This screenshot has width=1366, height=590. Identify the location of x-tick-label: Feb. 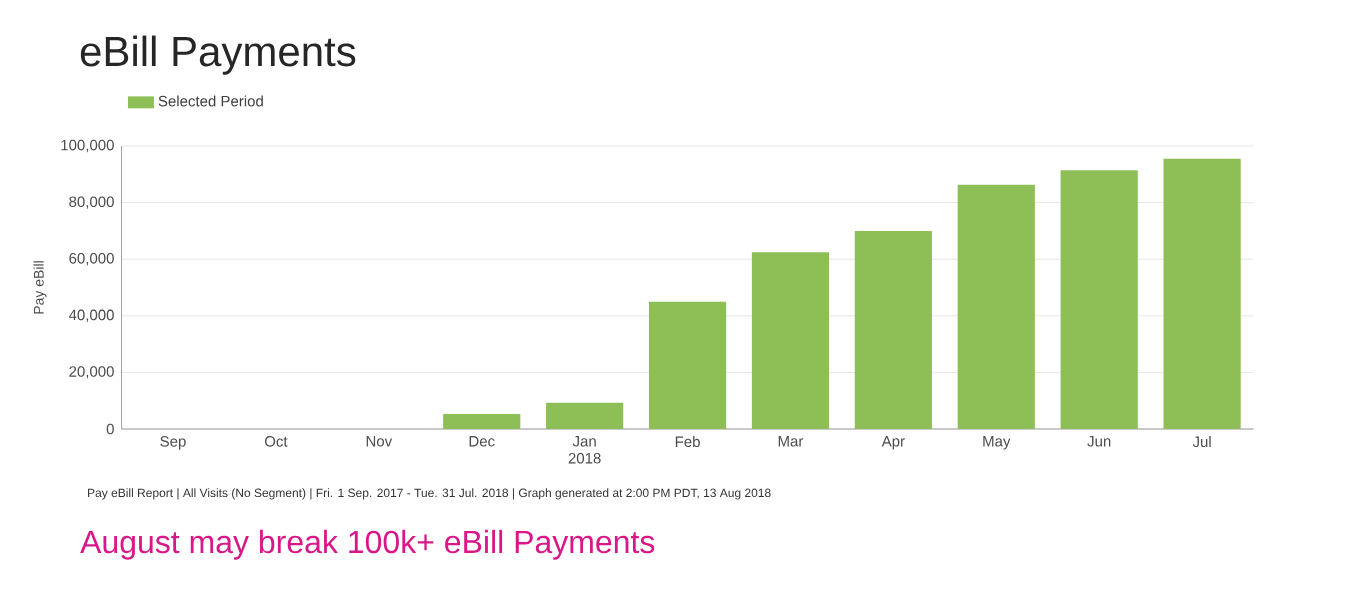
(687, 442).